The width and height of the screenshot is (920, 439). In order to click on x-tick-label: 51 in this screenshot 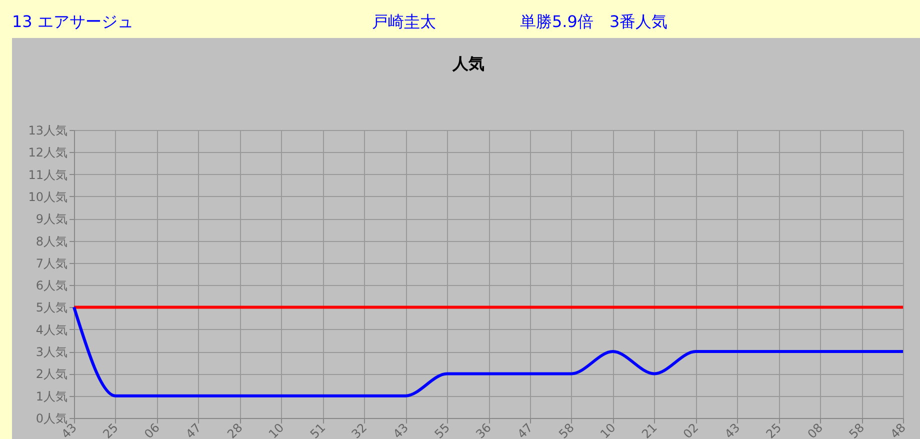, I will do `click(317, 429)`.